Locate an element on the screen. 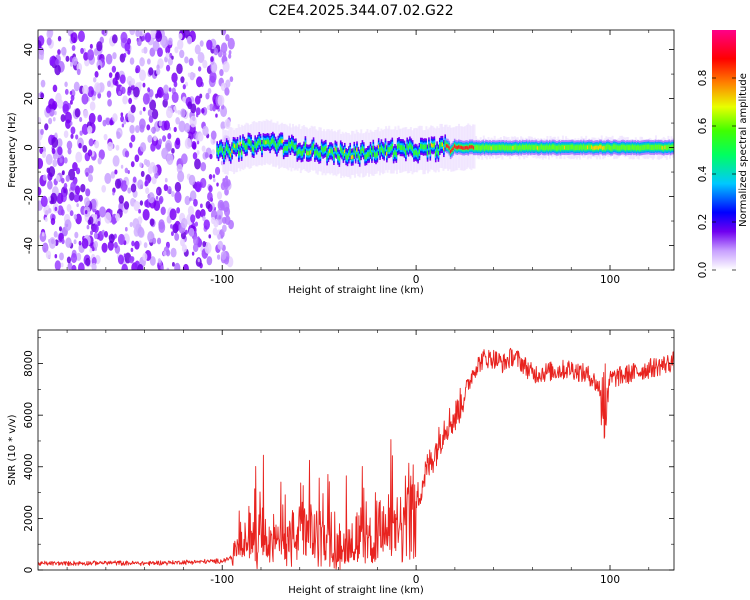 Image resolution: width=750 pixels, height=600 pixels. y-tick-label: 4000 is located at coordinates (29, 466).